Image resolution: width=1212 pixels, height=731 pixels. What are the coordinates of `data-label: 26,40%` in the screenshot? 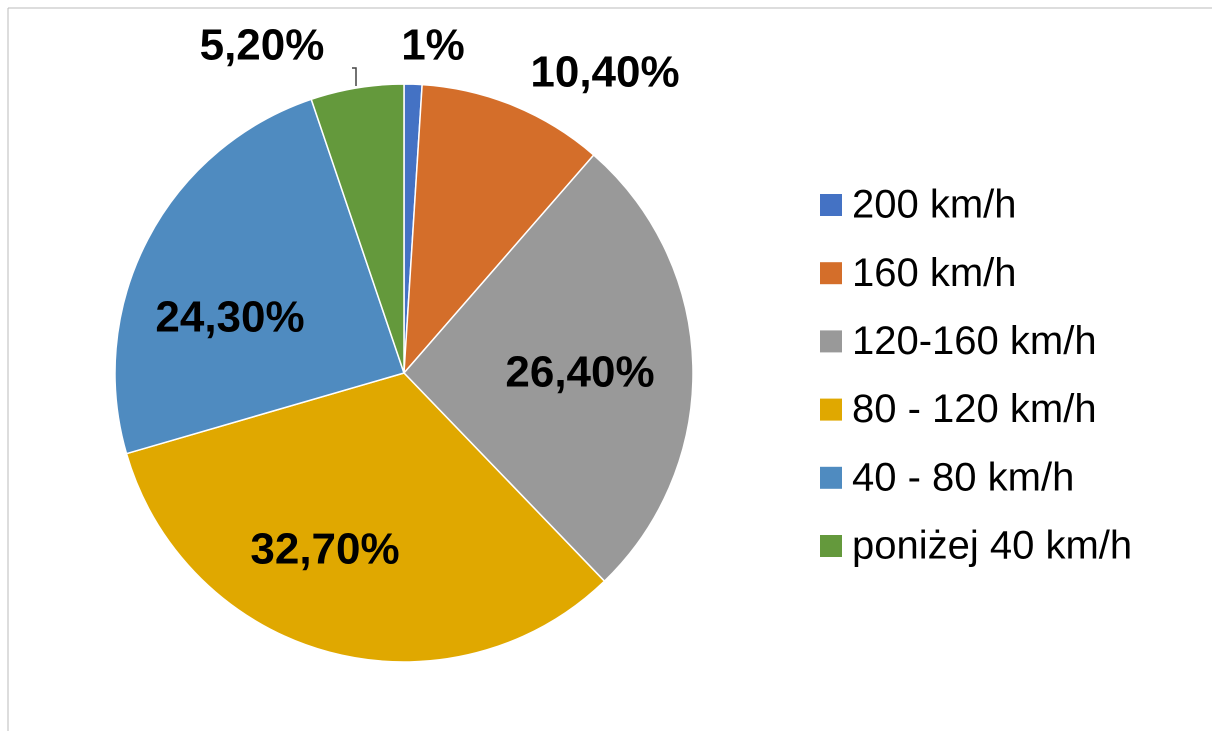 It's located at (579, 372).